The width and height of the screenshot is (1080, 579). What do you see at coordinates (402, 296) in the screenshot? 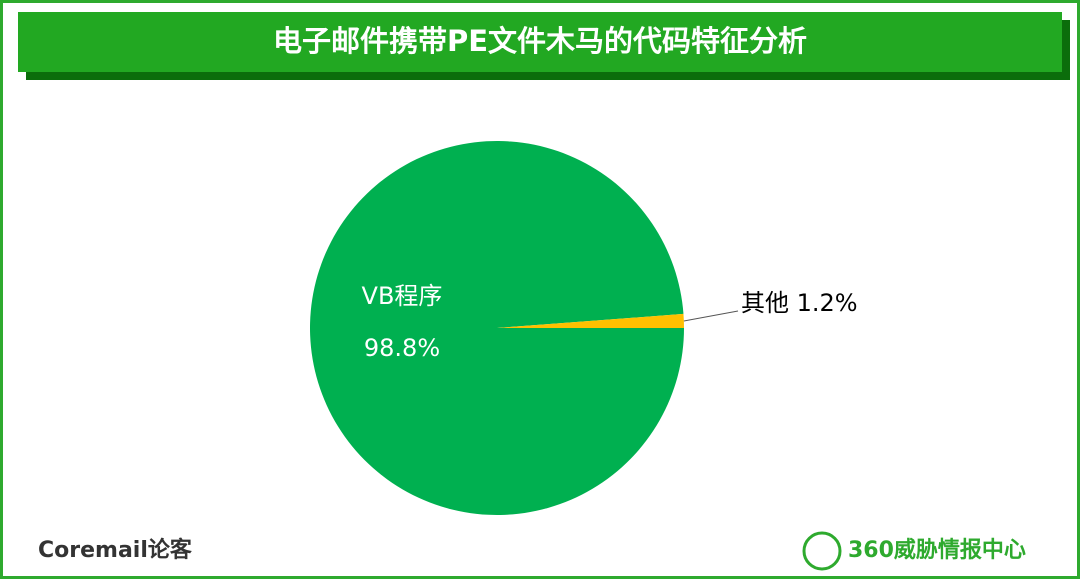
I see `slice-label: VB程序` at bounding box center [402, 296].